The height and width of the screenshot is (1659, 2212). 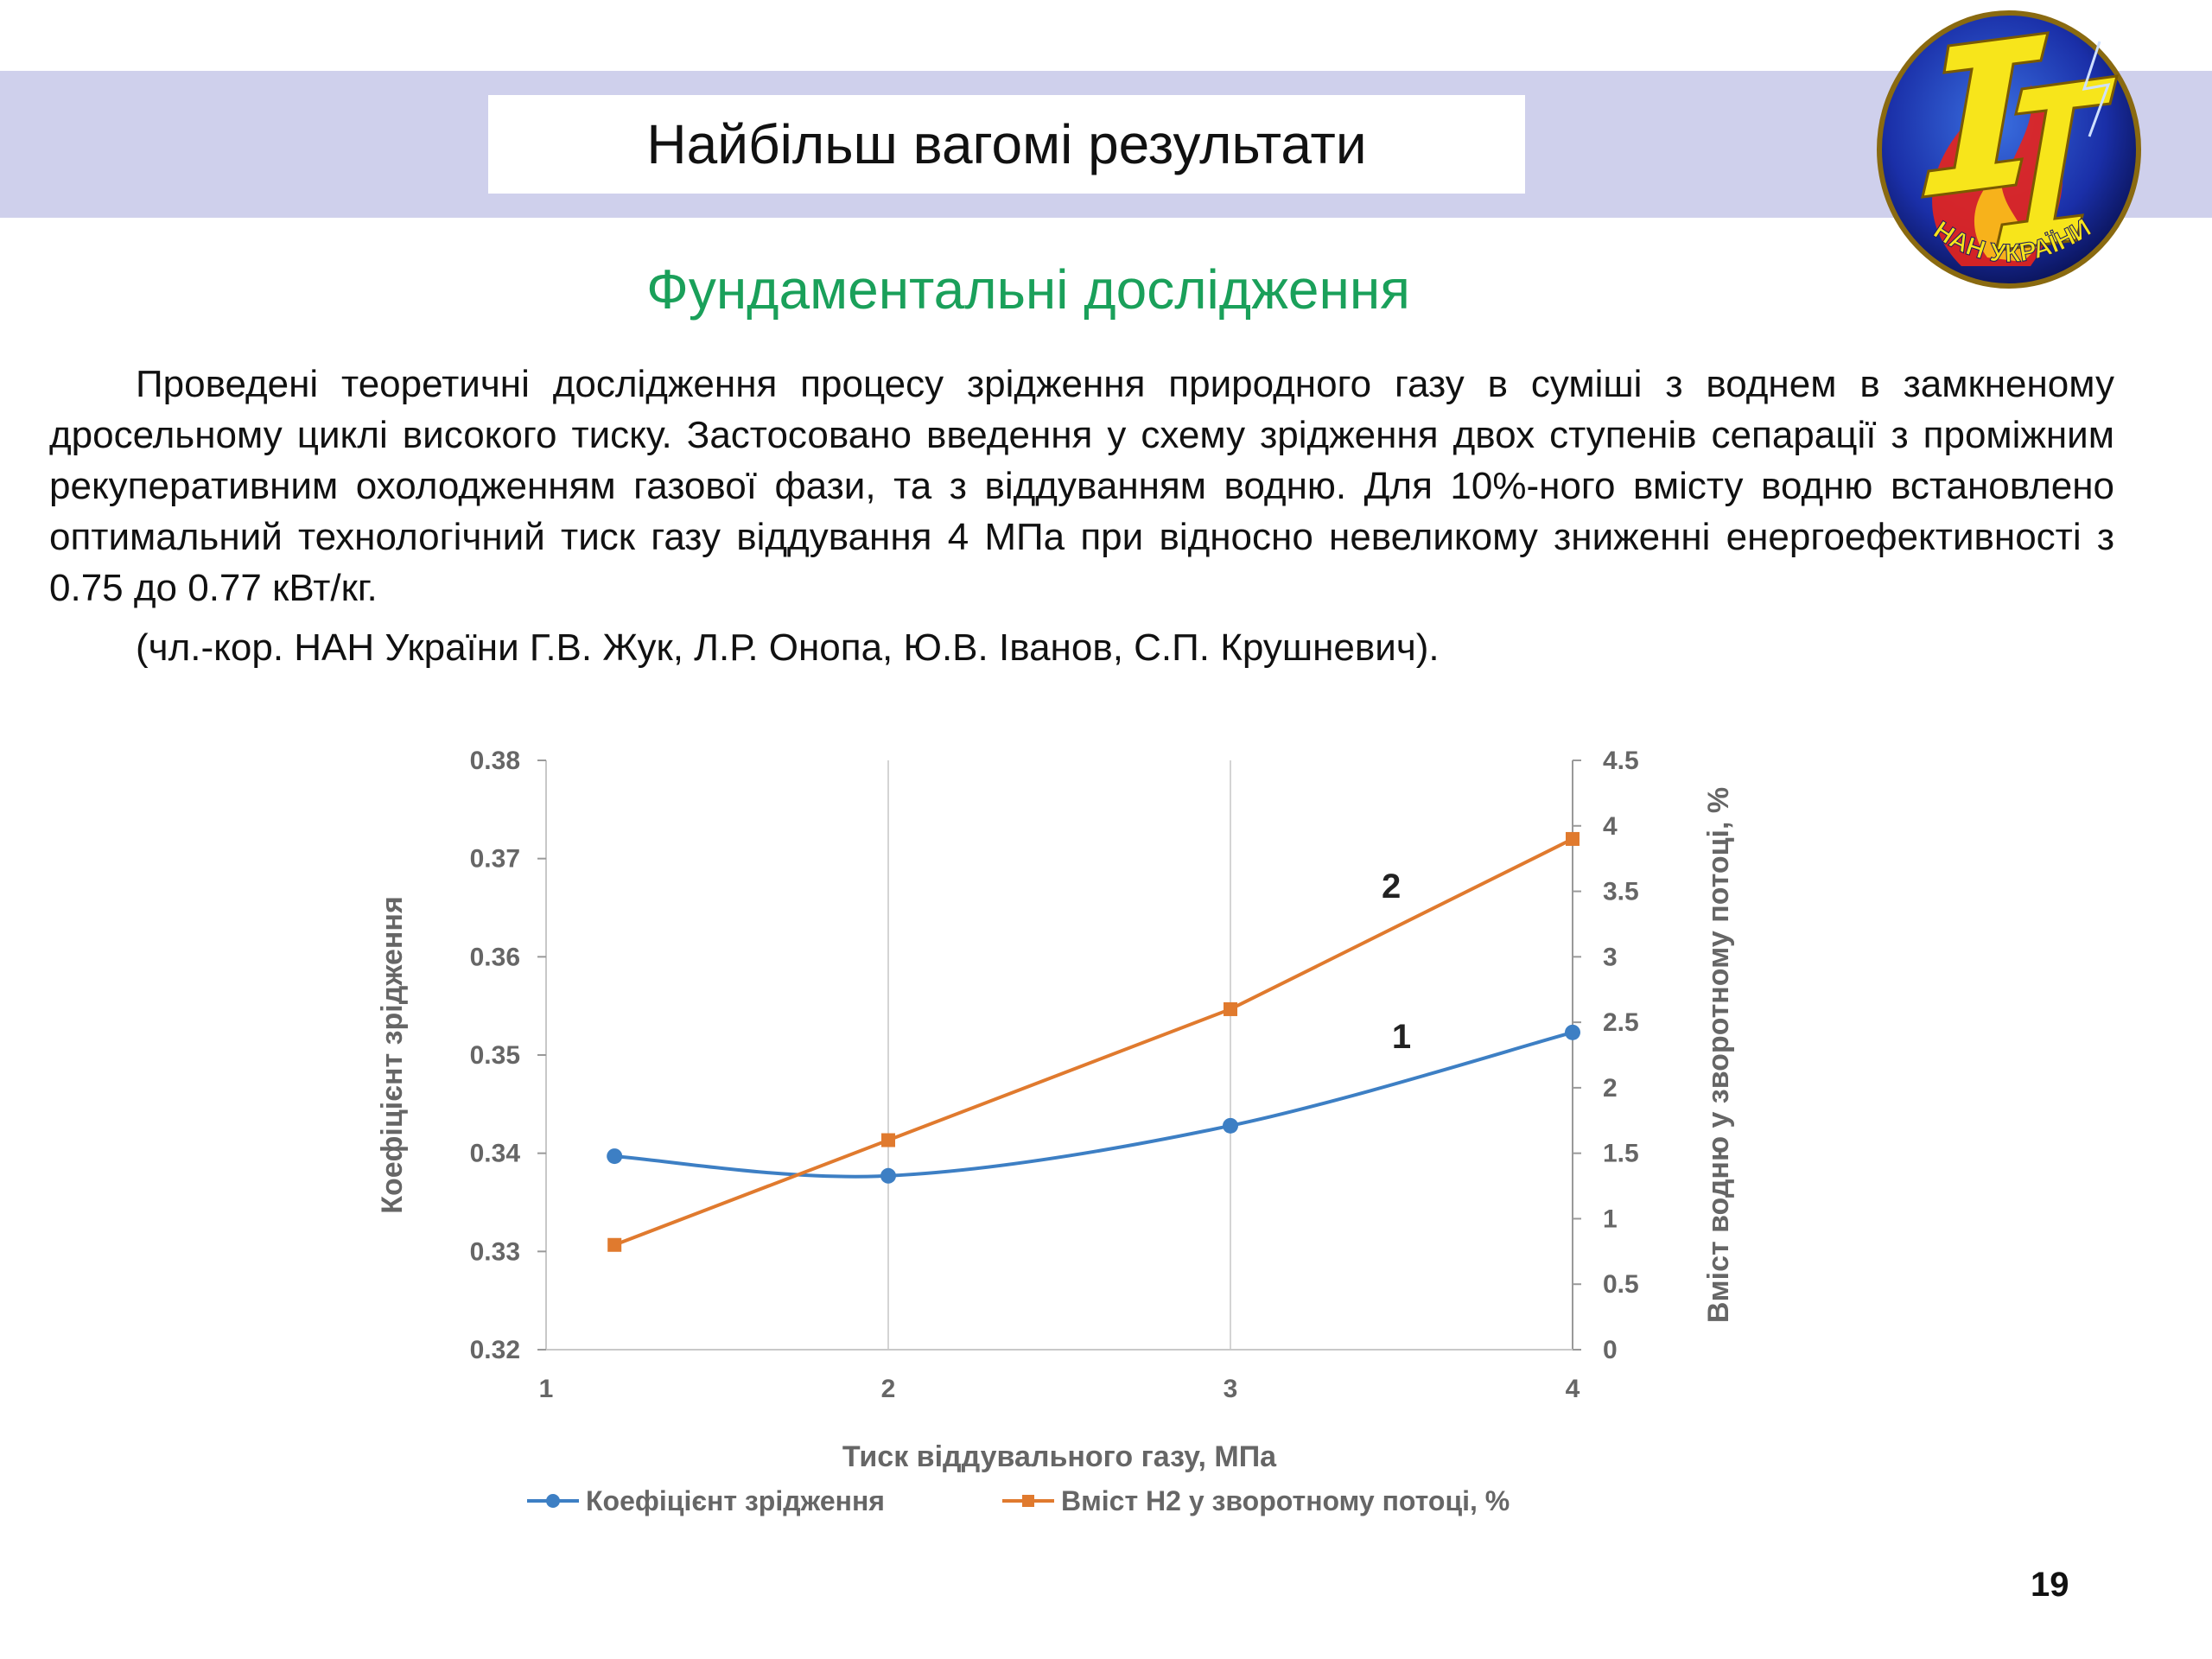 What do you see at coordinates (1231, 1389) in the screenshot?
I see `x-tick-label: 3` at bounding box center [1231, 1389].